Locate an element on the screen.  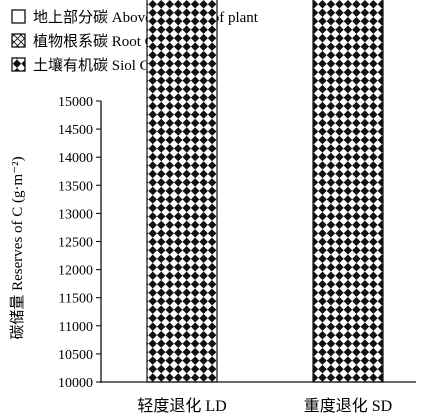
legend-label: 地上部分碳 Aboveground C of plant is located at coordinates (146, 17).